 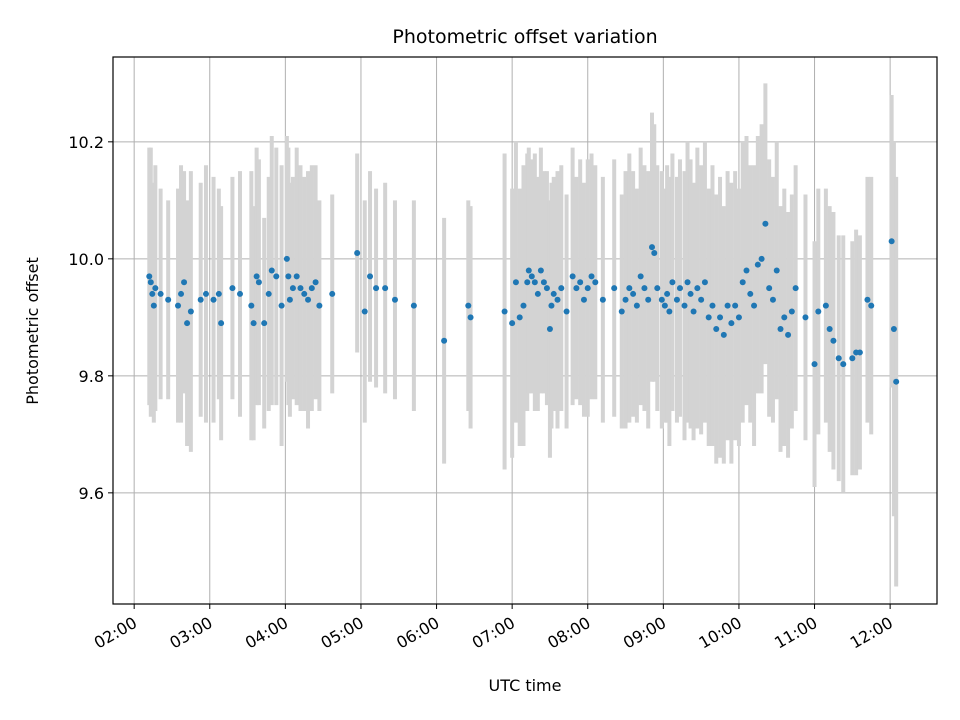 What do you see at coordinates (90, 318) in the screenshot?
I see `y-axis: 9.6 9.8 10.0 10.2` at bounding box center [90, 318].